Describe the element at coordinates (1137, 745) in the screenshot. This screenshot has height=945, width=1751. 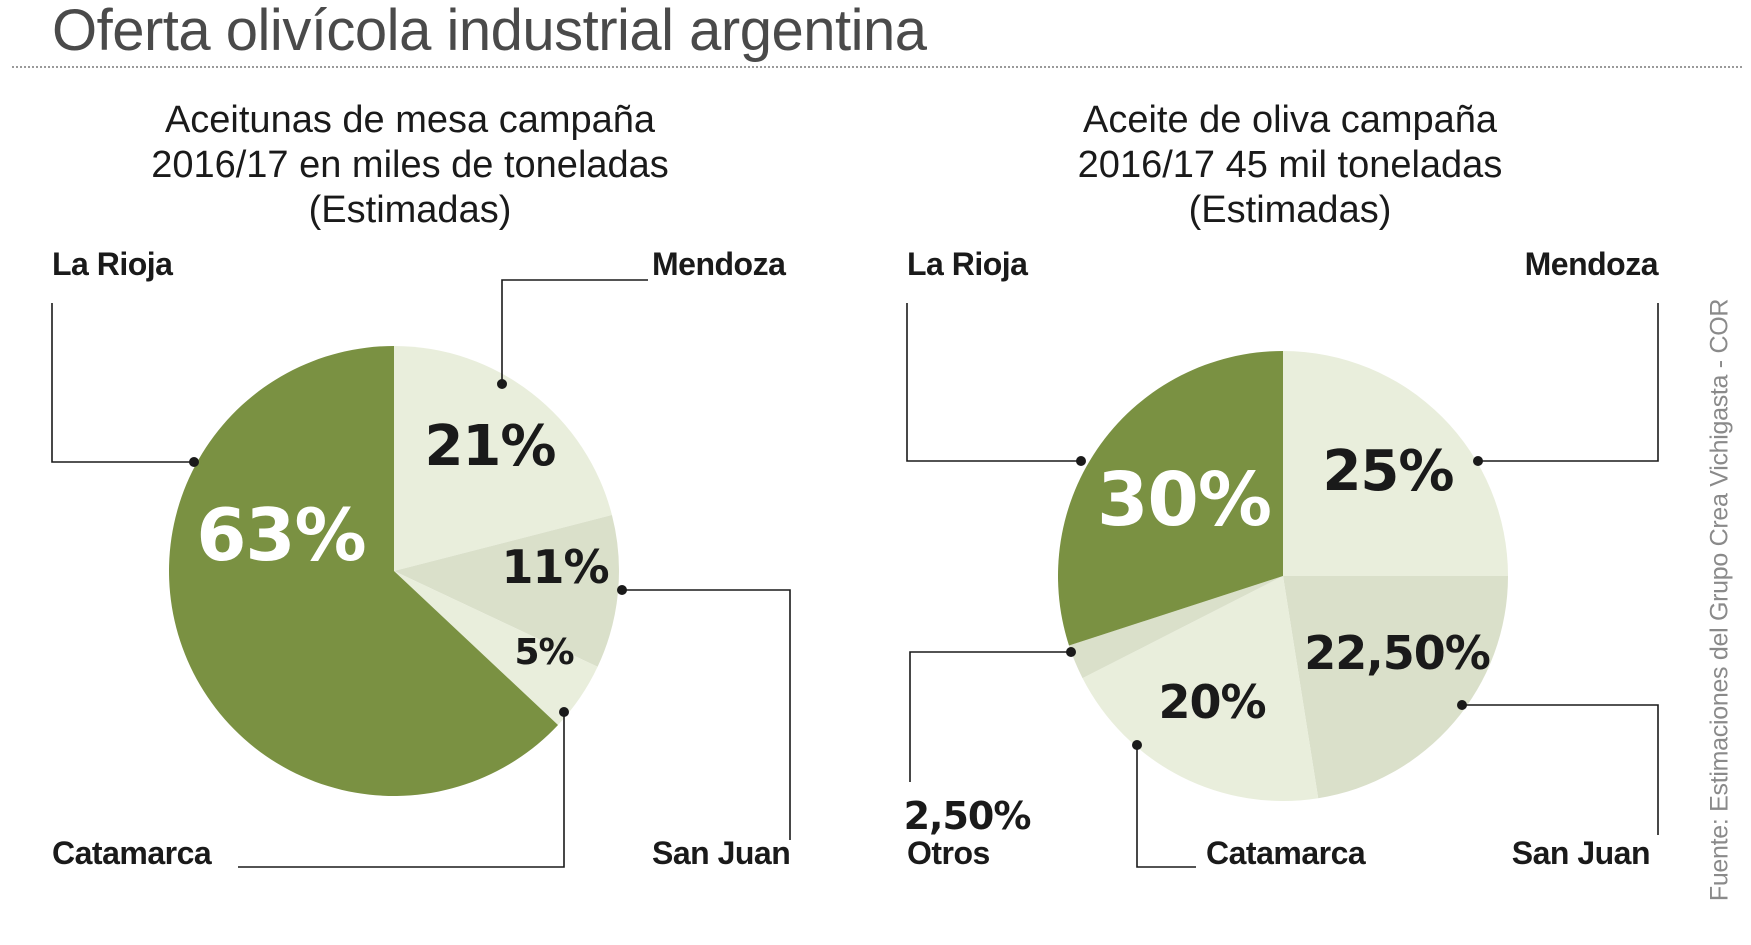
I see `pie-2-leader-dot-catamarca` at that location.